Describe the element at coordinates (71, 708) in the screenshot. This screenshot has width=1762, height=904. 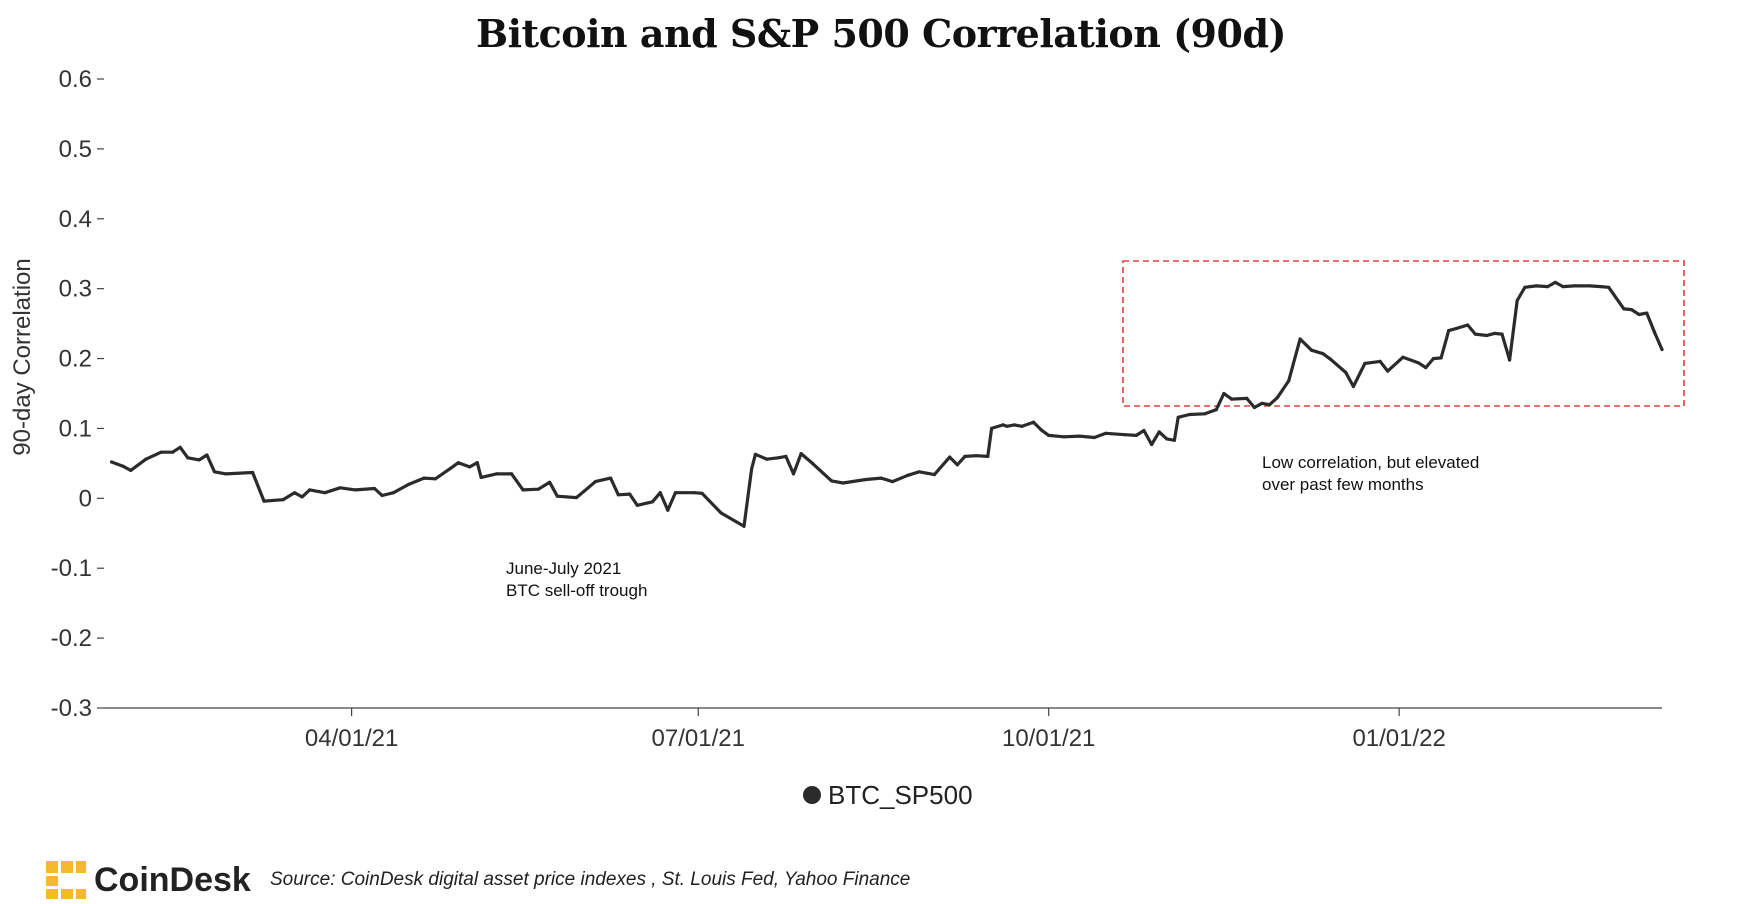
I see `y-tick-label: -0.3` at that location.